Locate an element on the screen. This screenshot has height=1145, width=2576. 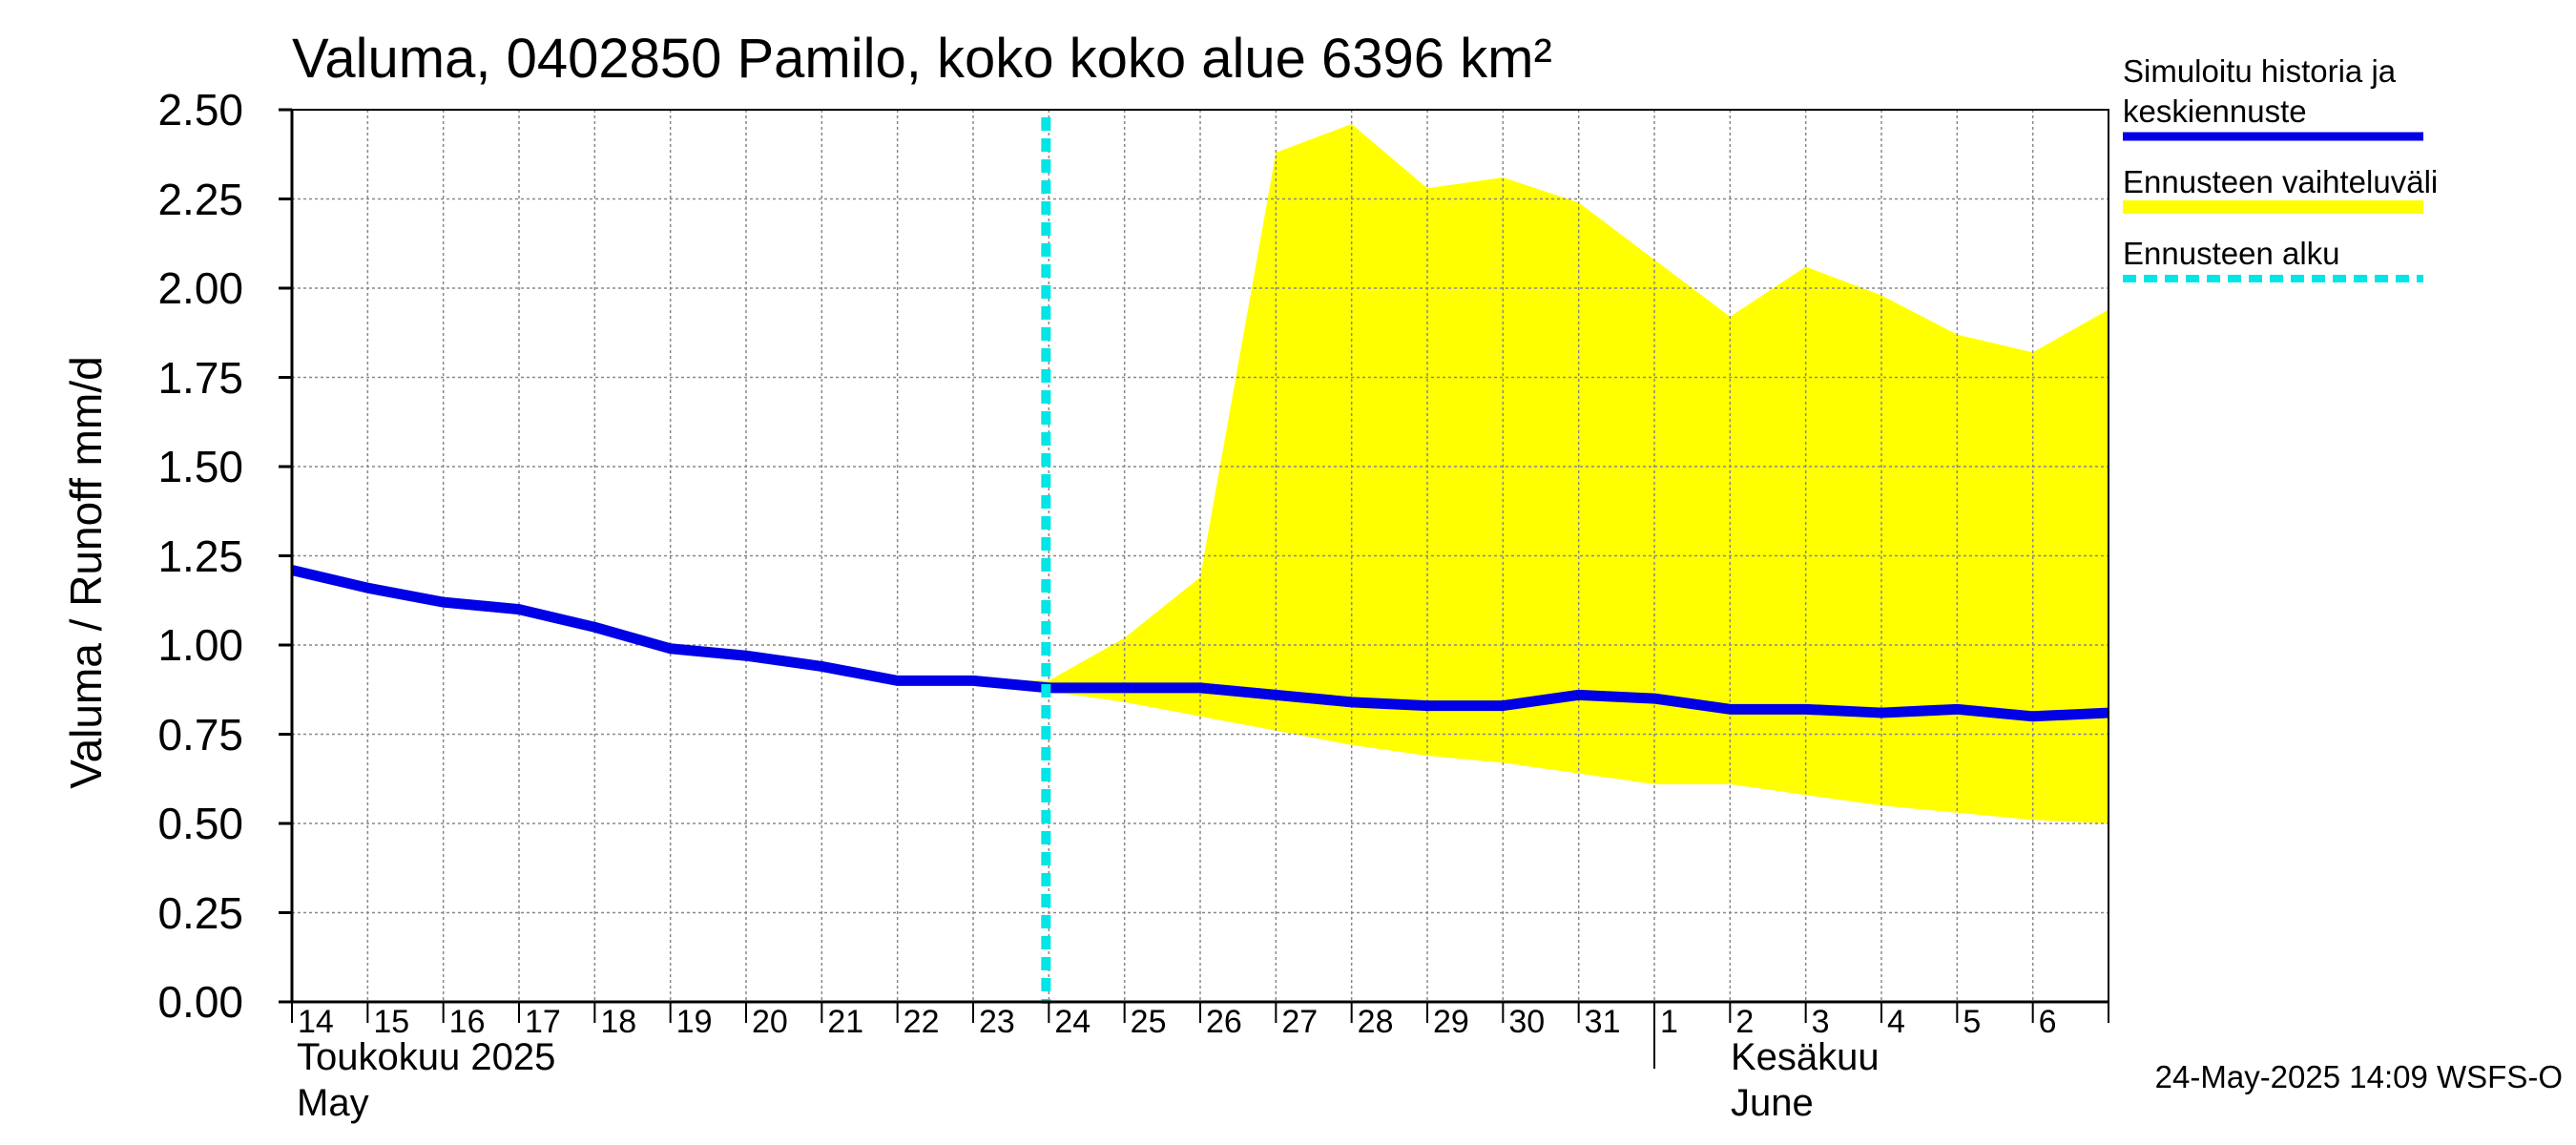
x-tick-label: 4 is located at coordinates (1896, 1022).